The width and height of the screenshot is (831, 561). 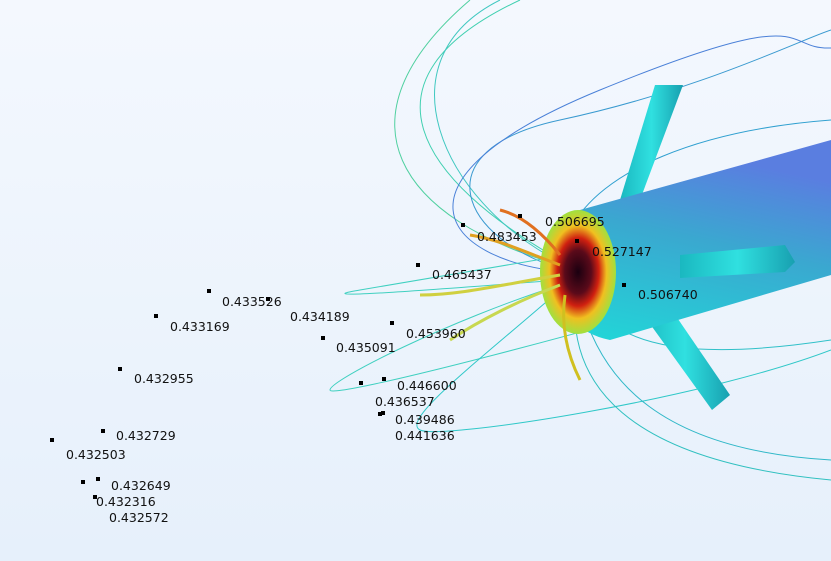 What do you see at coordinates (141, 485) in the screenshot?
I see `point-value-label: 0.432649` at bounding box center [141, 485].